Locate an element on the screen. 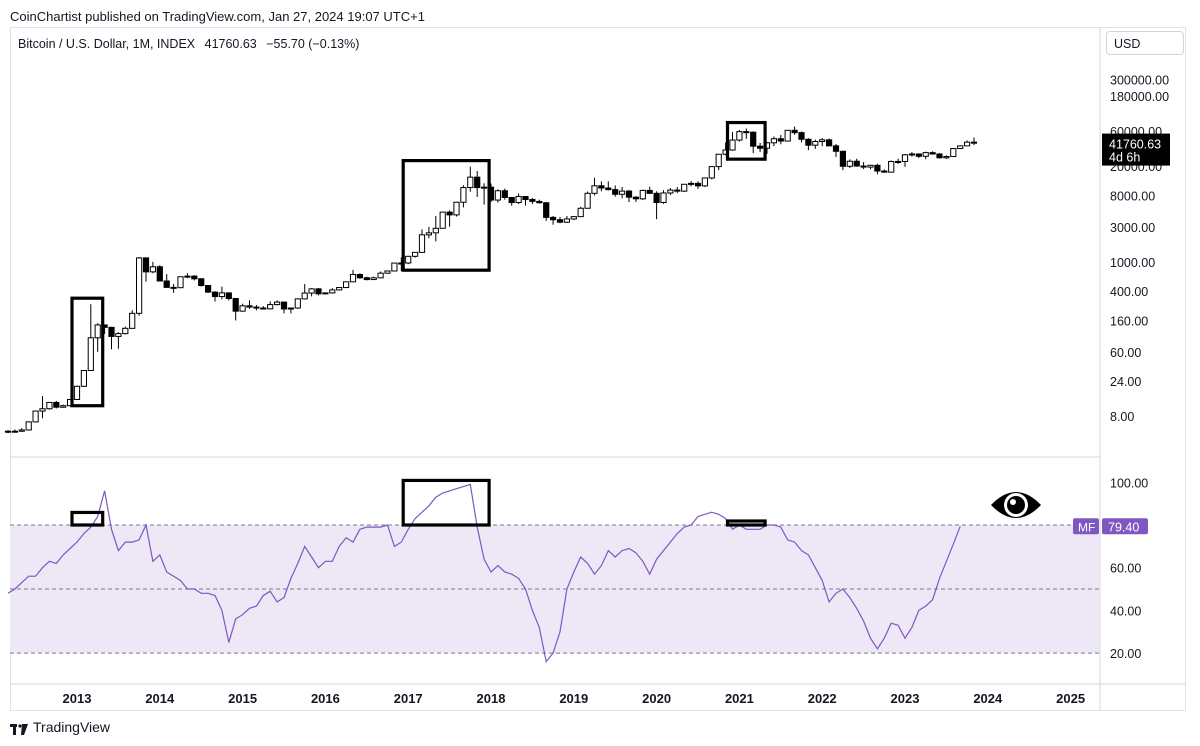 This screenshot has height=746, width=1200. tradingview-logo: TradingView is located at coordinates (60, 727).